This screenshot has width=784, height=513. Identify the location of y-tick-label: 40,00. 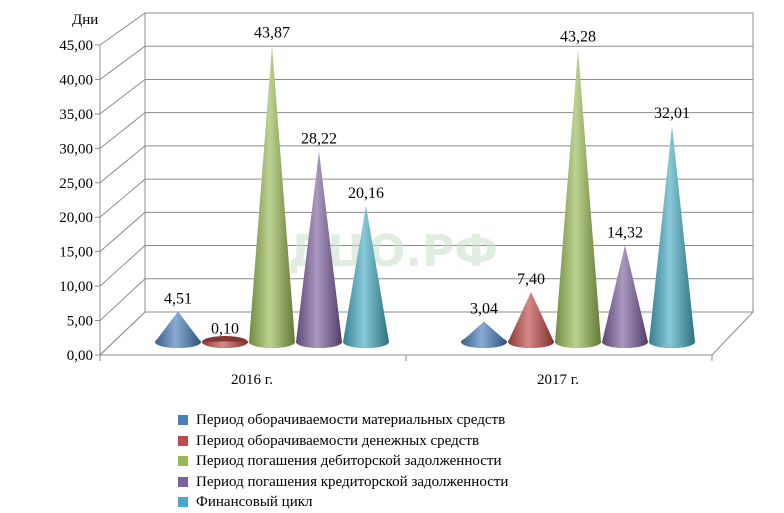
(76, 80).